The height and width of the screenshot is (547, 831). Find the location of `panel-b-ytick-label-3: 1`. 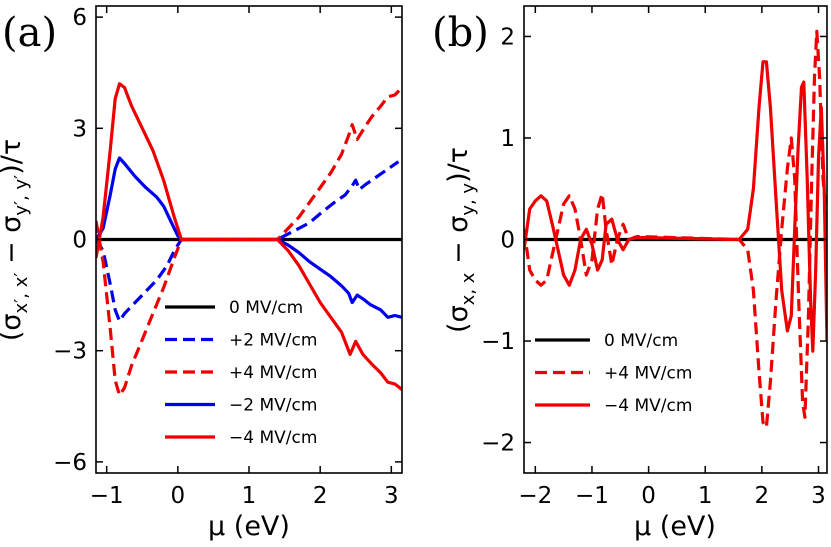

panel-b-ytick-label-3: 1 is located at coordinates (507, 139).